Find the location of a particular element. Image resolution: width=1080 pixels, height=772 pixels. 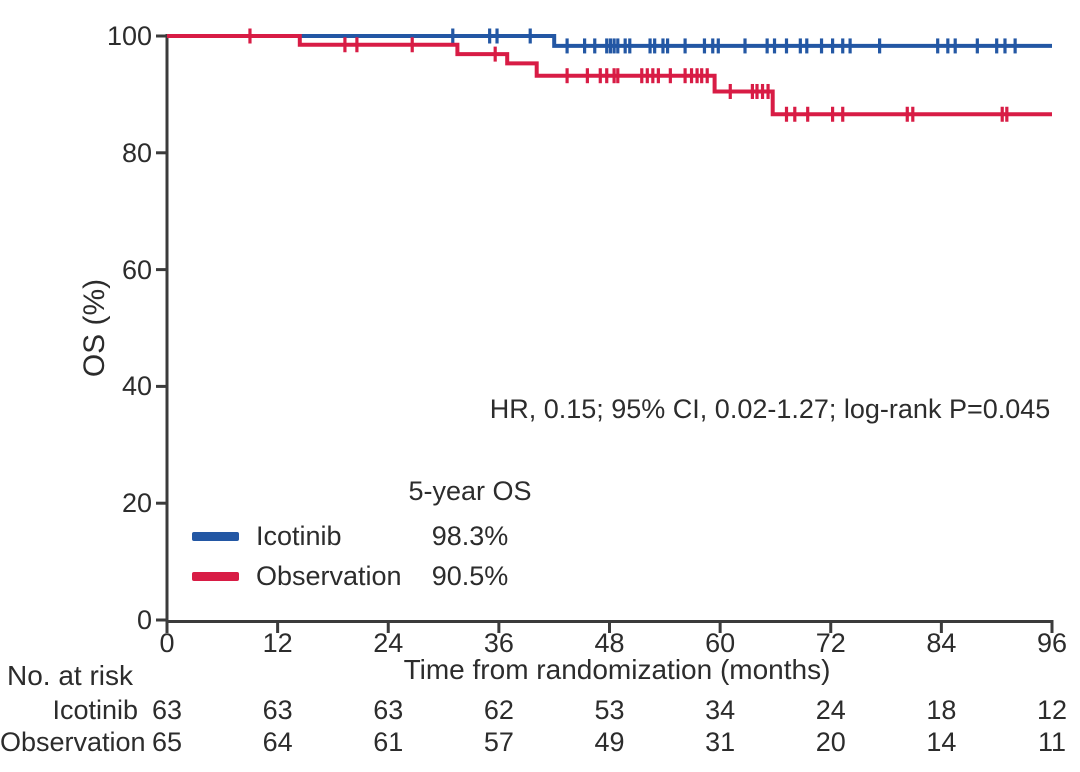

x-tick-label: 60 is located at coordinates (720, 643).